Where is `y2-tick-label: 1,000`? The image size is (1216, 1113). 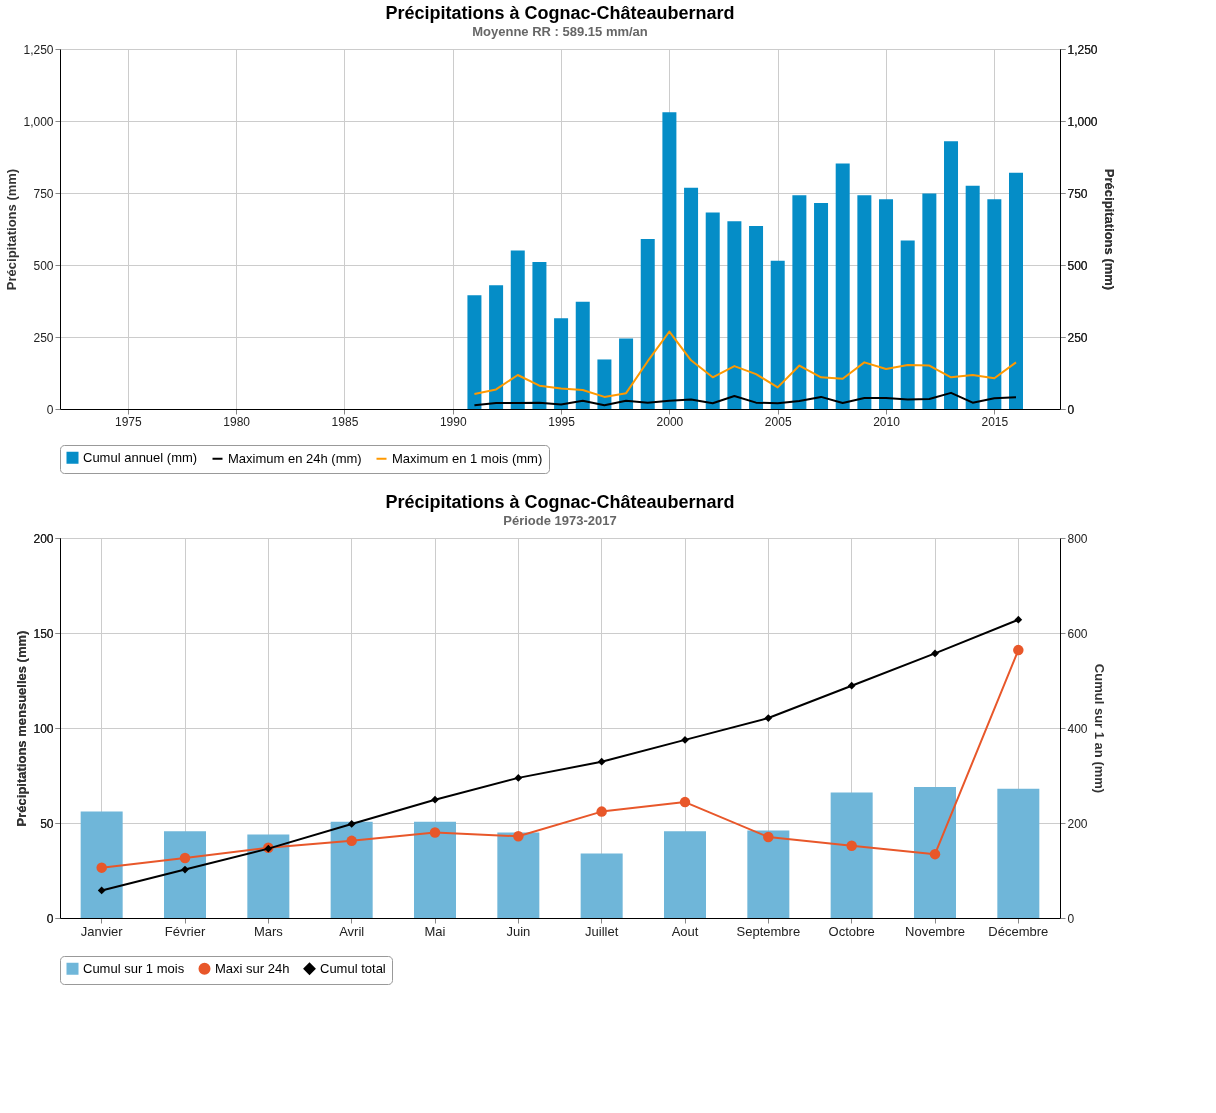 y2-tick-label: 1,000 is located at coordinates (1082, 121).